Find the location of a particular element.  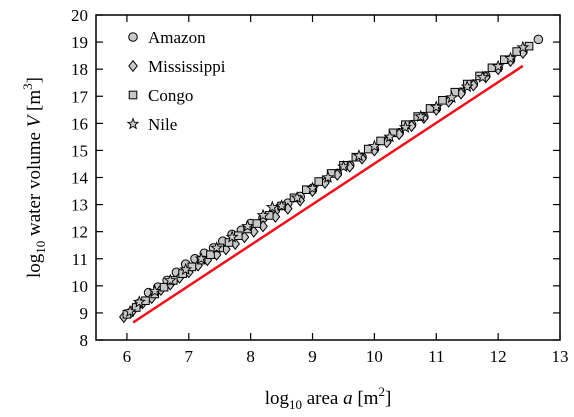

y-tick-label: 19 is located at coordinates (79, 42).